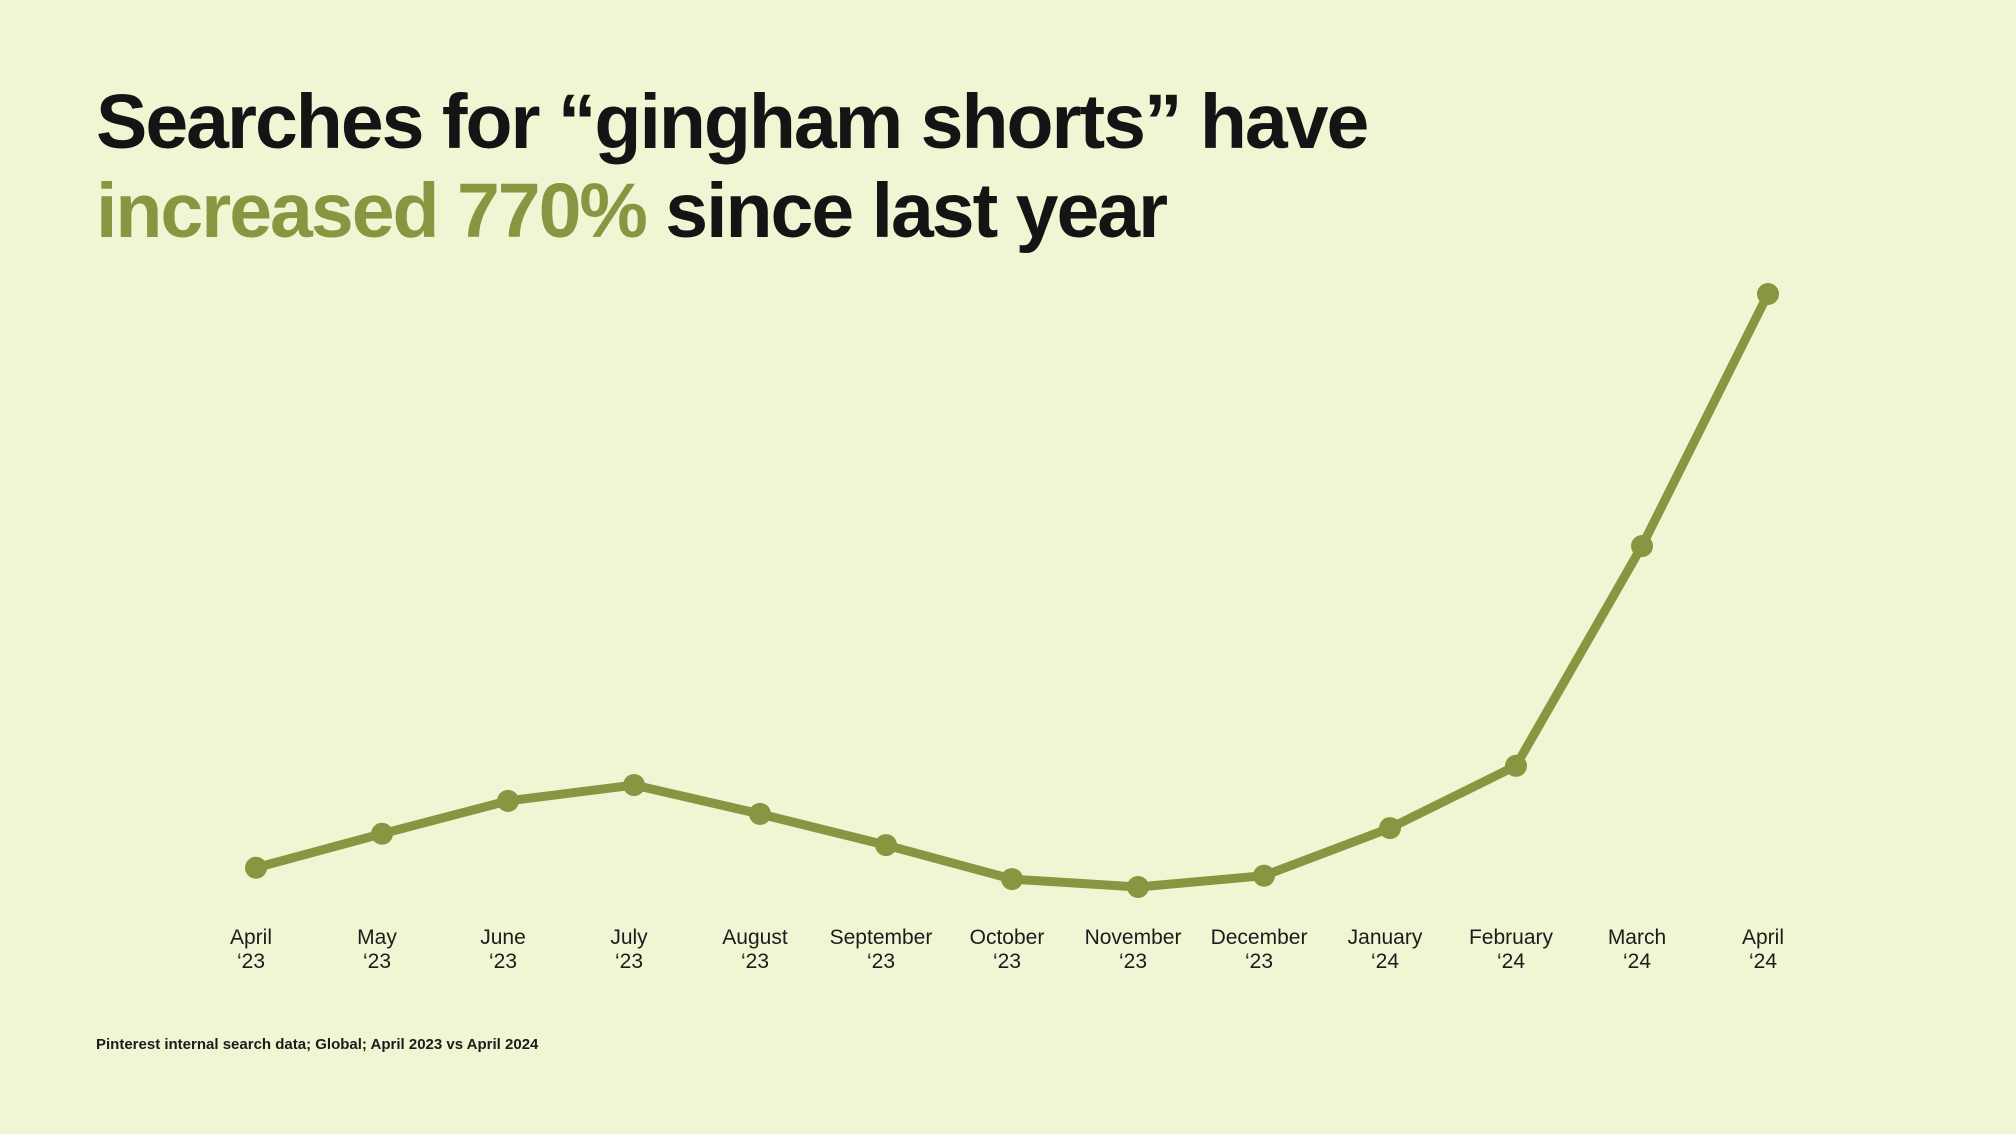 This screenshot has height=1134, width=2016. Describe the element at coordinates (1133, 949) in the screenshot. I see `x-tick-label: November ‘23` at that location.